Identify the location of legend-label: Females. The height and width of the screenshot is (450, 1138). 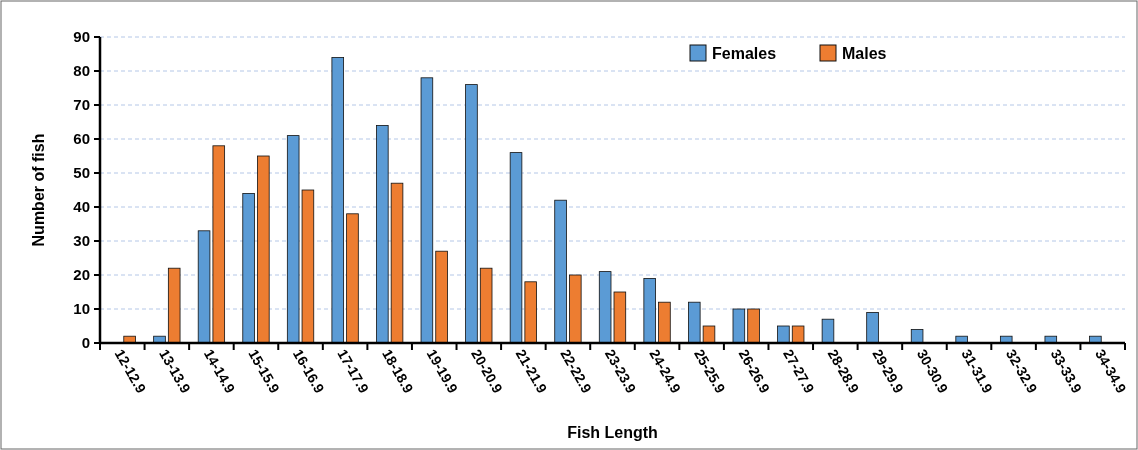
(744, 53).